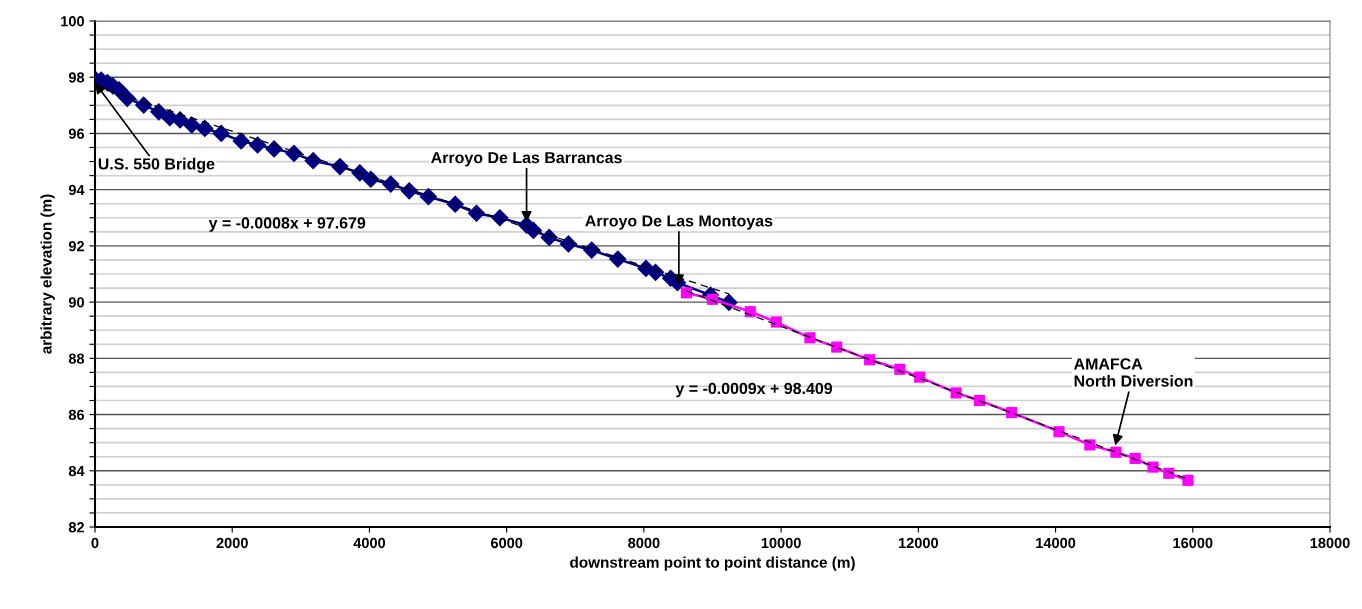  I want to click on y-tick-label: 100, so click(72, 21).